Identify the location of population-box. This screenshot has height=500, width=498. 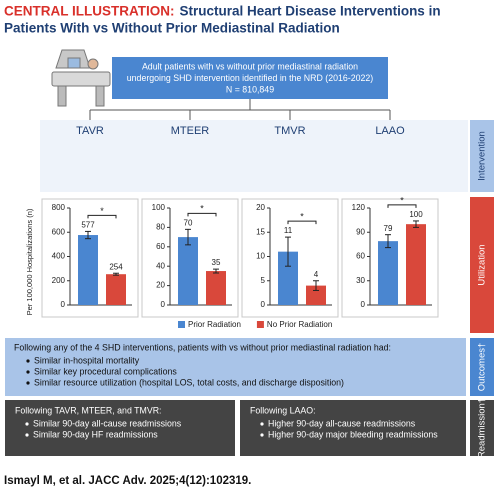
(250, 78).